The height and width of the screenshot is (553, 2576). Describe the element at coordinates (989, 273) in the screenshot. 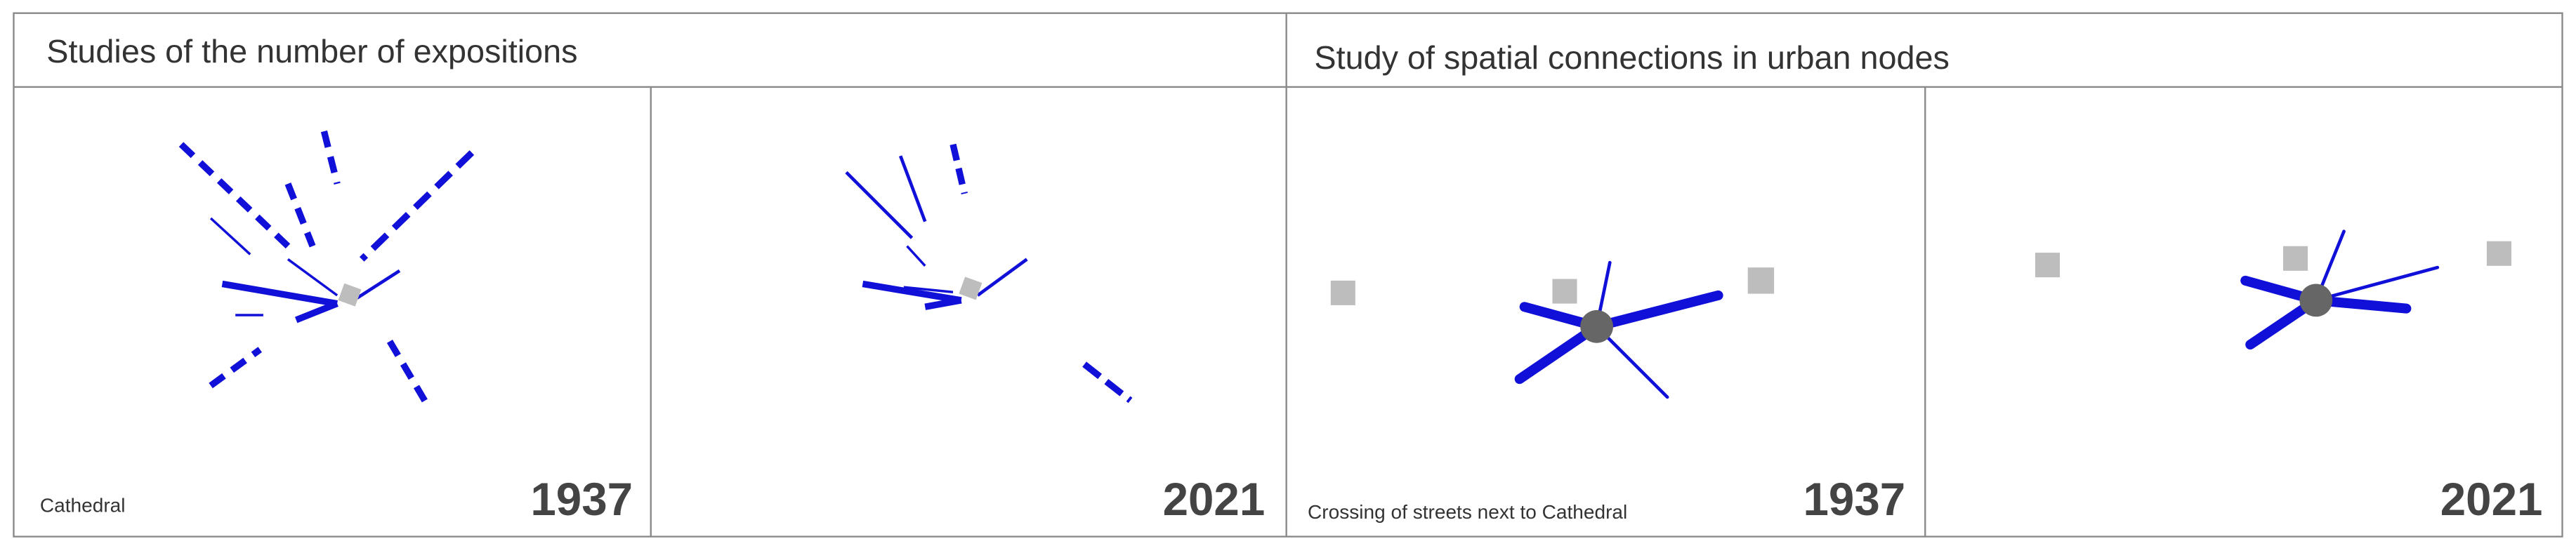

I see `exposition-lines-2021` at that location.